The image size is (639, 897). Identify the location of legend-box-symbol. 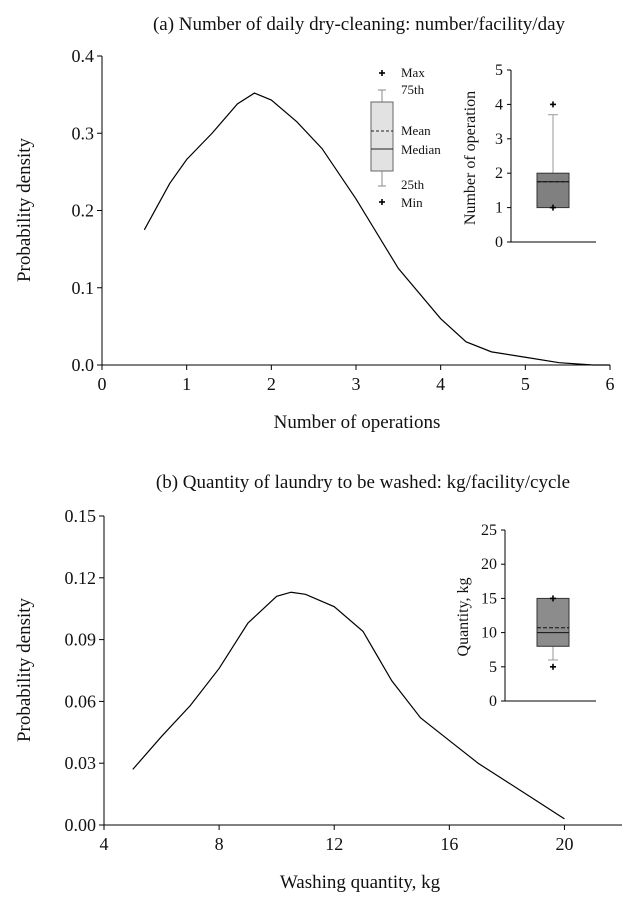
(382, 137).